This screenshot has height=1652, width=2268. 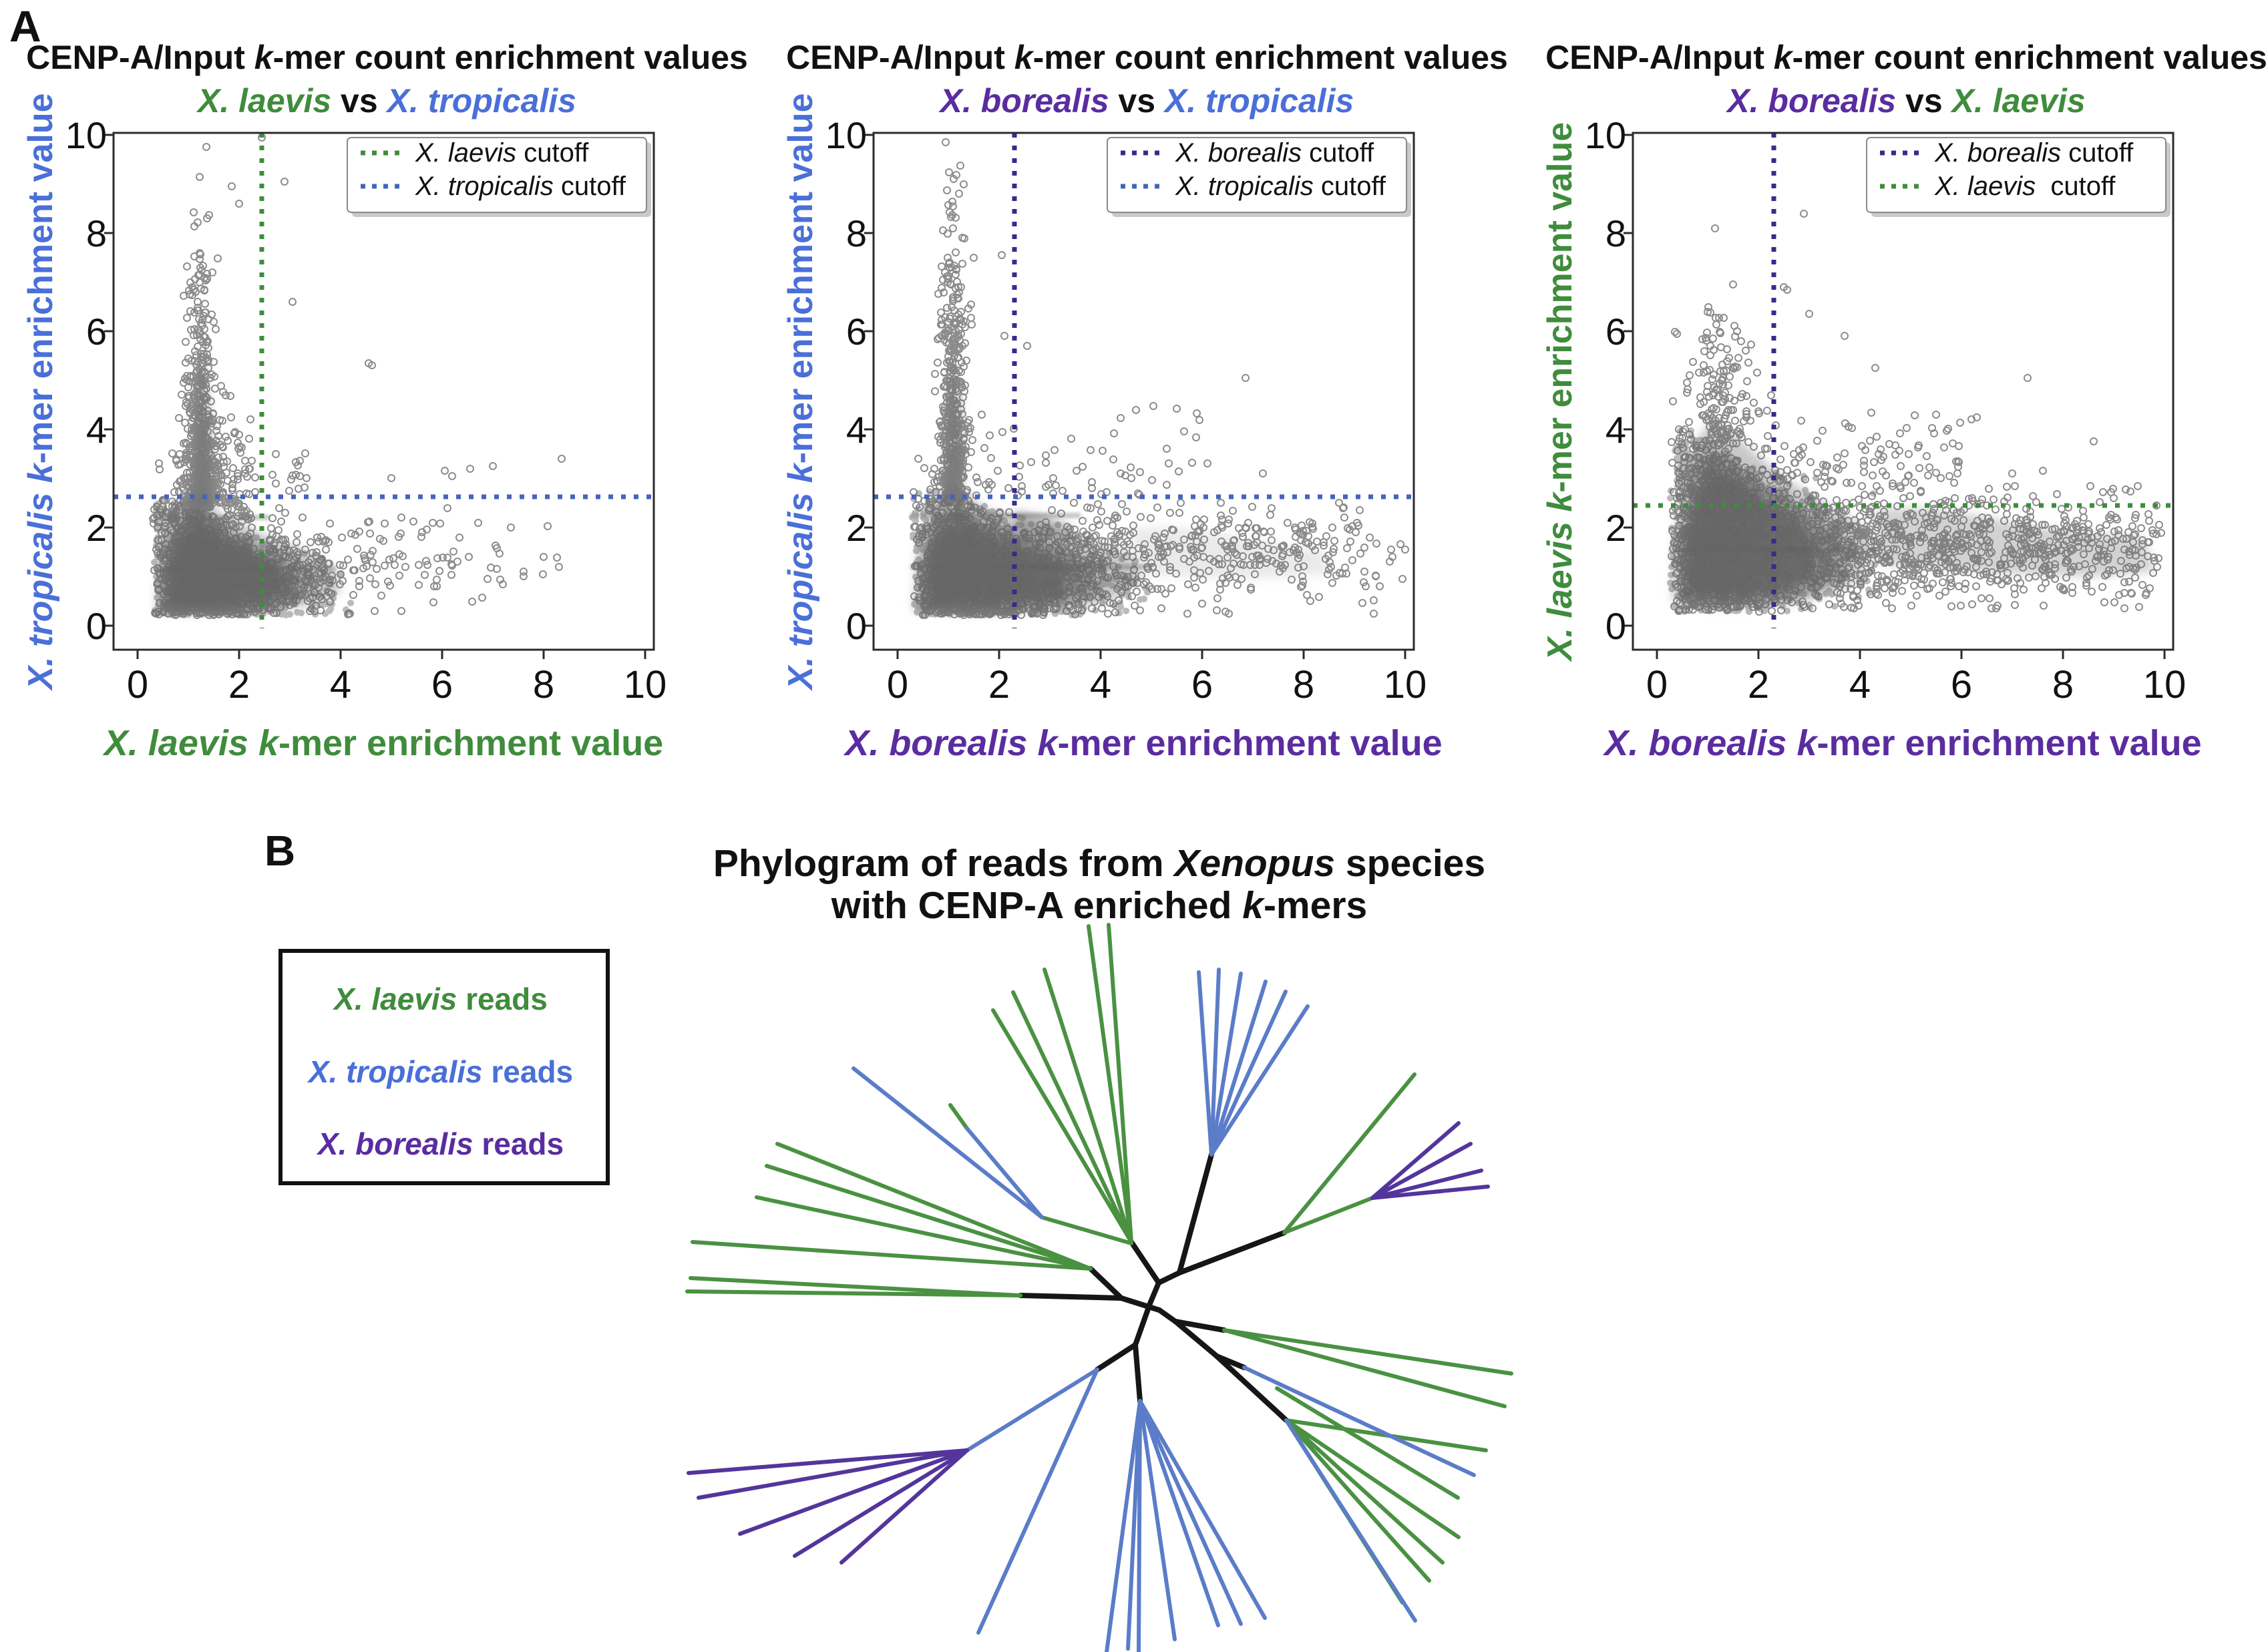 What do you see at coordinates (1146, 101) in the screenshot?
I see `svg-text: X. borealis vs X. tropicalis` at bounding box center [1146, 101].